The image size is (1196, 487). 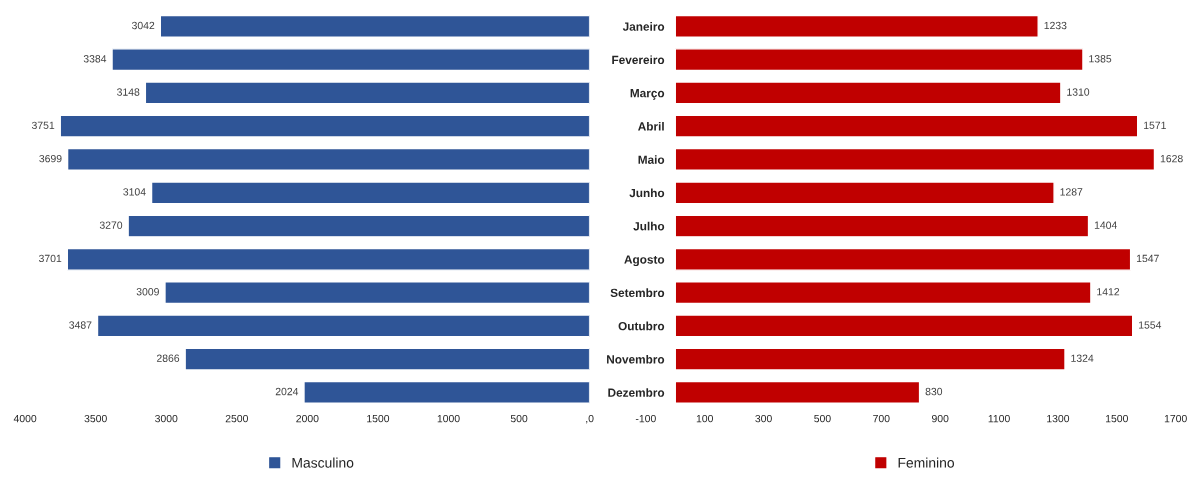 What do you see at coordinates (940, 418) in the screenshot?
I see `x-tick-label: 900` at bounding box center [940, 418].